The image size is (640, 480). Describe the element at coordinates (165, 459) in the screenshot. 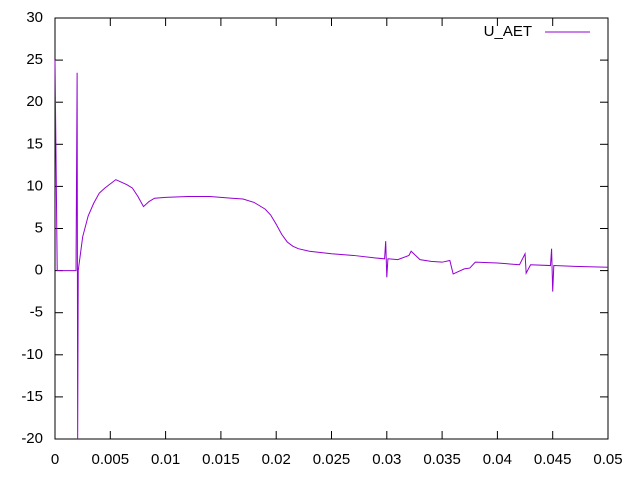

I see `x-tick-label: 0.01` at that location.